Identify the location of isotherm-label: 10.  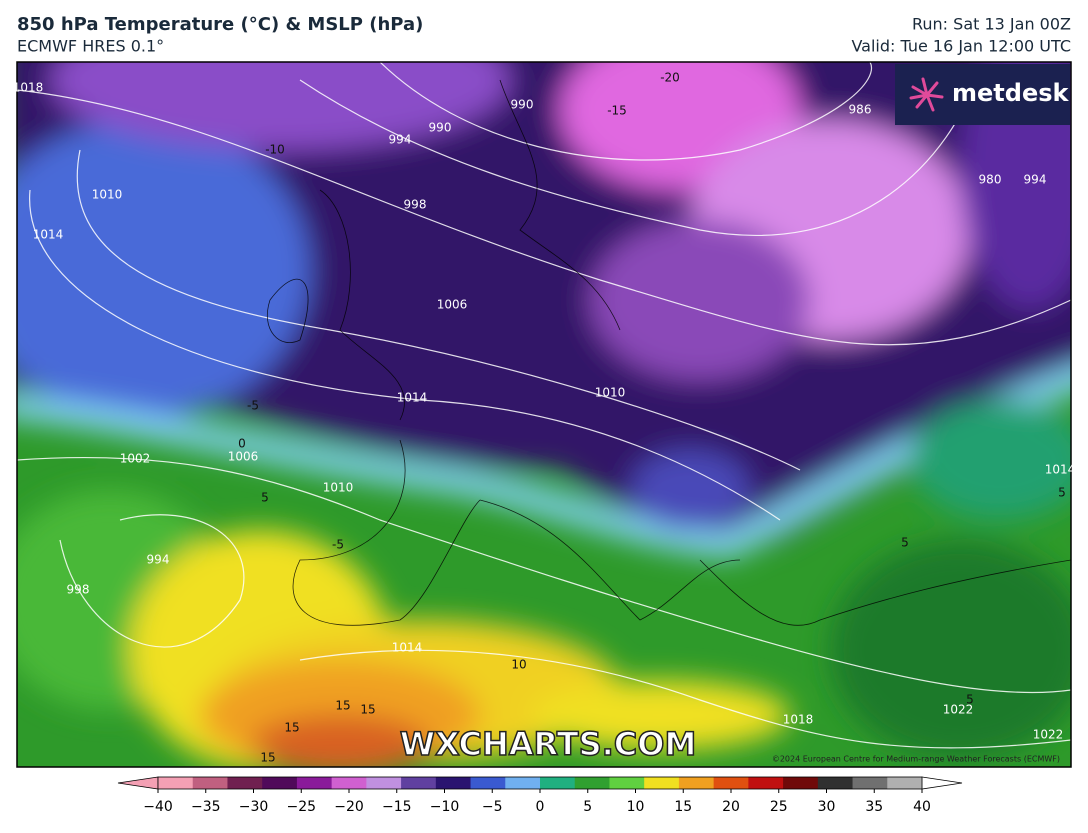
(518, 665).